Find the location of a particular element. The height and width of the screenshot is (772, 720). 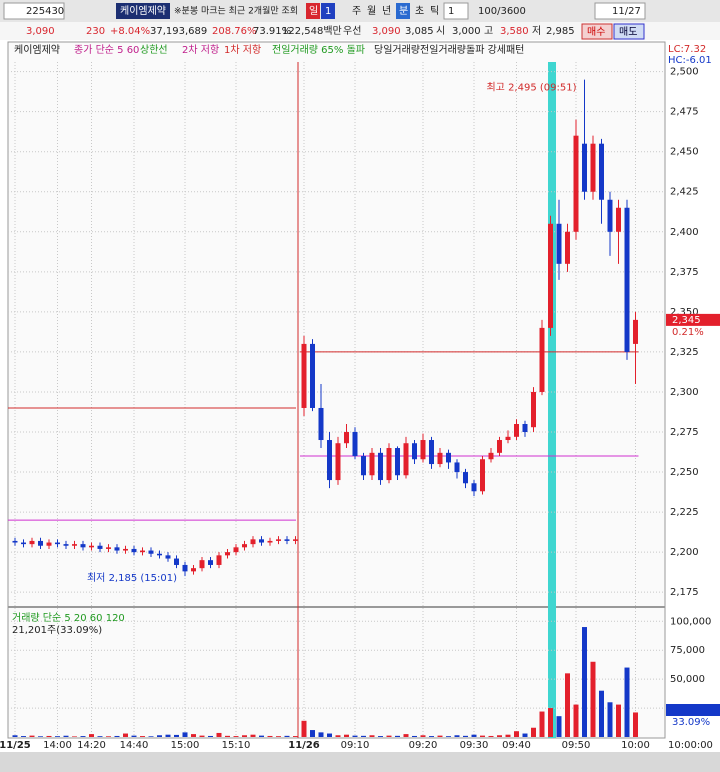

sell: 매도 is located at coordinates (628, 32).